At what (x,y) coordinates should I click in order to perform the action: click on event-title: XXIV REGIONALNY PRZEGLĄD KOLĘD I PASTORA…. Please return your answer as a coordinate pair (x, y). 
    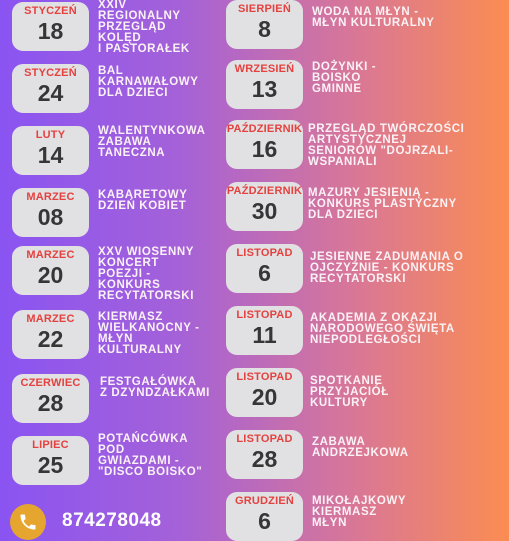
    Looking at the image, I should click on (144, 27).